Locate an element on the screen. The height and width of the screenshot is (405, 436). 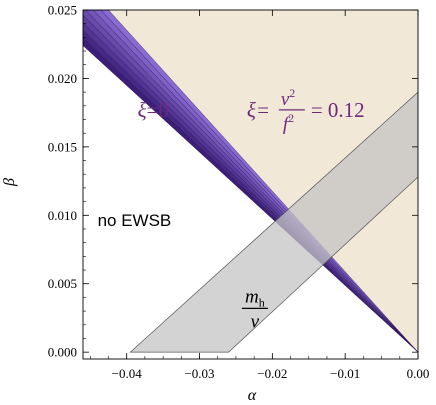
annotation-xi-value-prefix: ξ= is located at coordinates (258, 110).